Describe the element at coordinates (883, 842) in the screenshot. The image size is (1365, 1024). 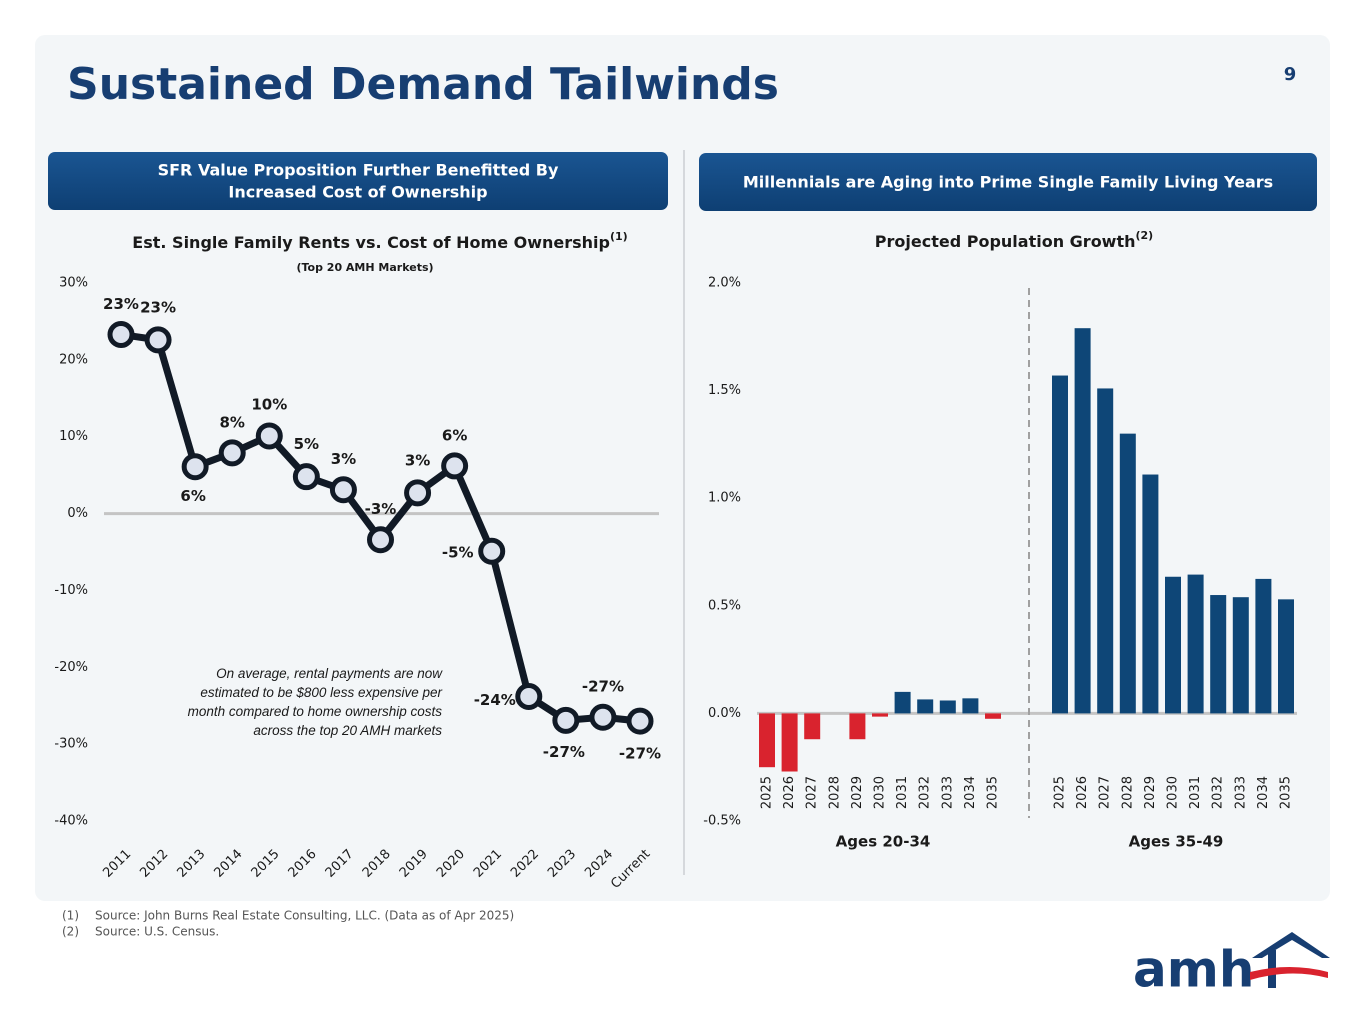
I see `group-label: Ages 20-34` at that location.